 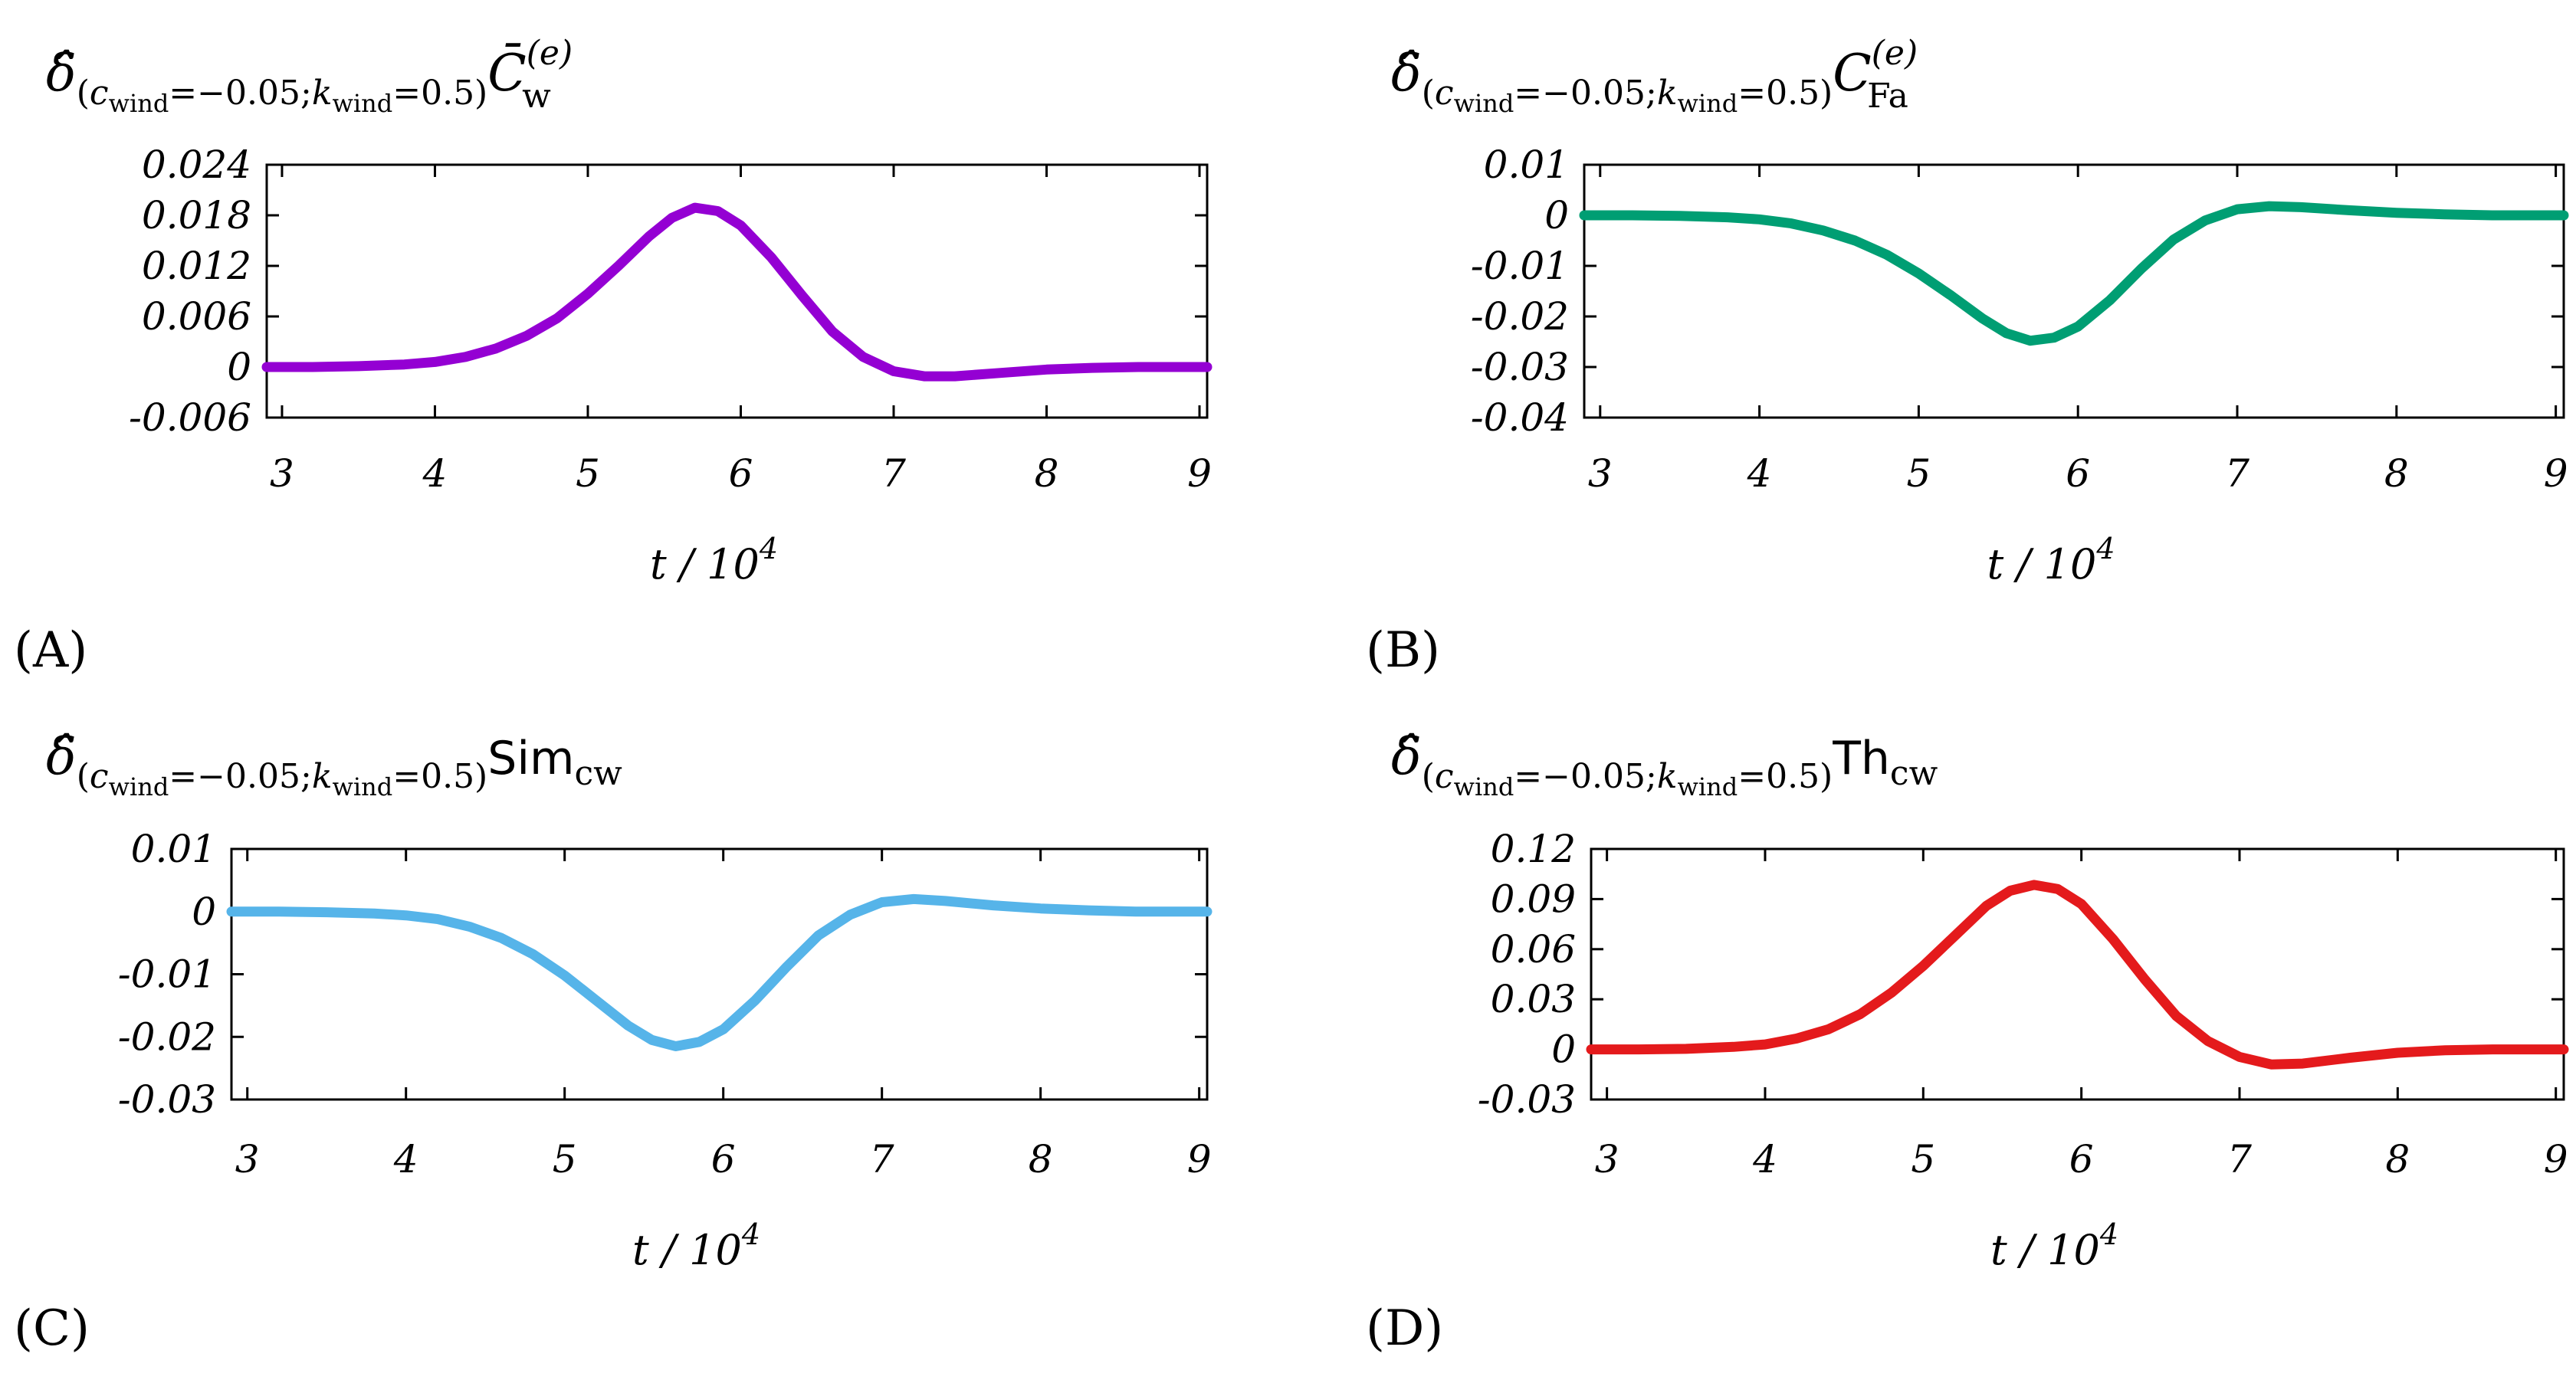 What do you see at coordinates (2074, 273) in the screenshot?
I see `series-line-c-fa` at bounding box center [2074, 273].